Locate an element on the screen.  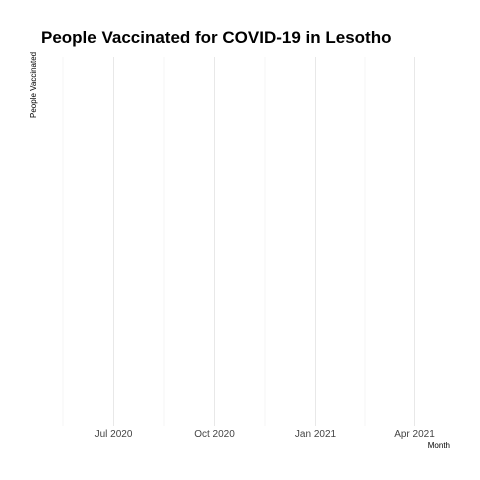
x-tick-label: Oct 2020 is located at coordinates (214, 434).